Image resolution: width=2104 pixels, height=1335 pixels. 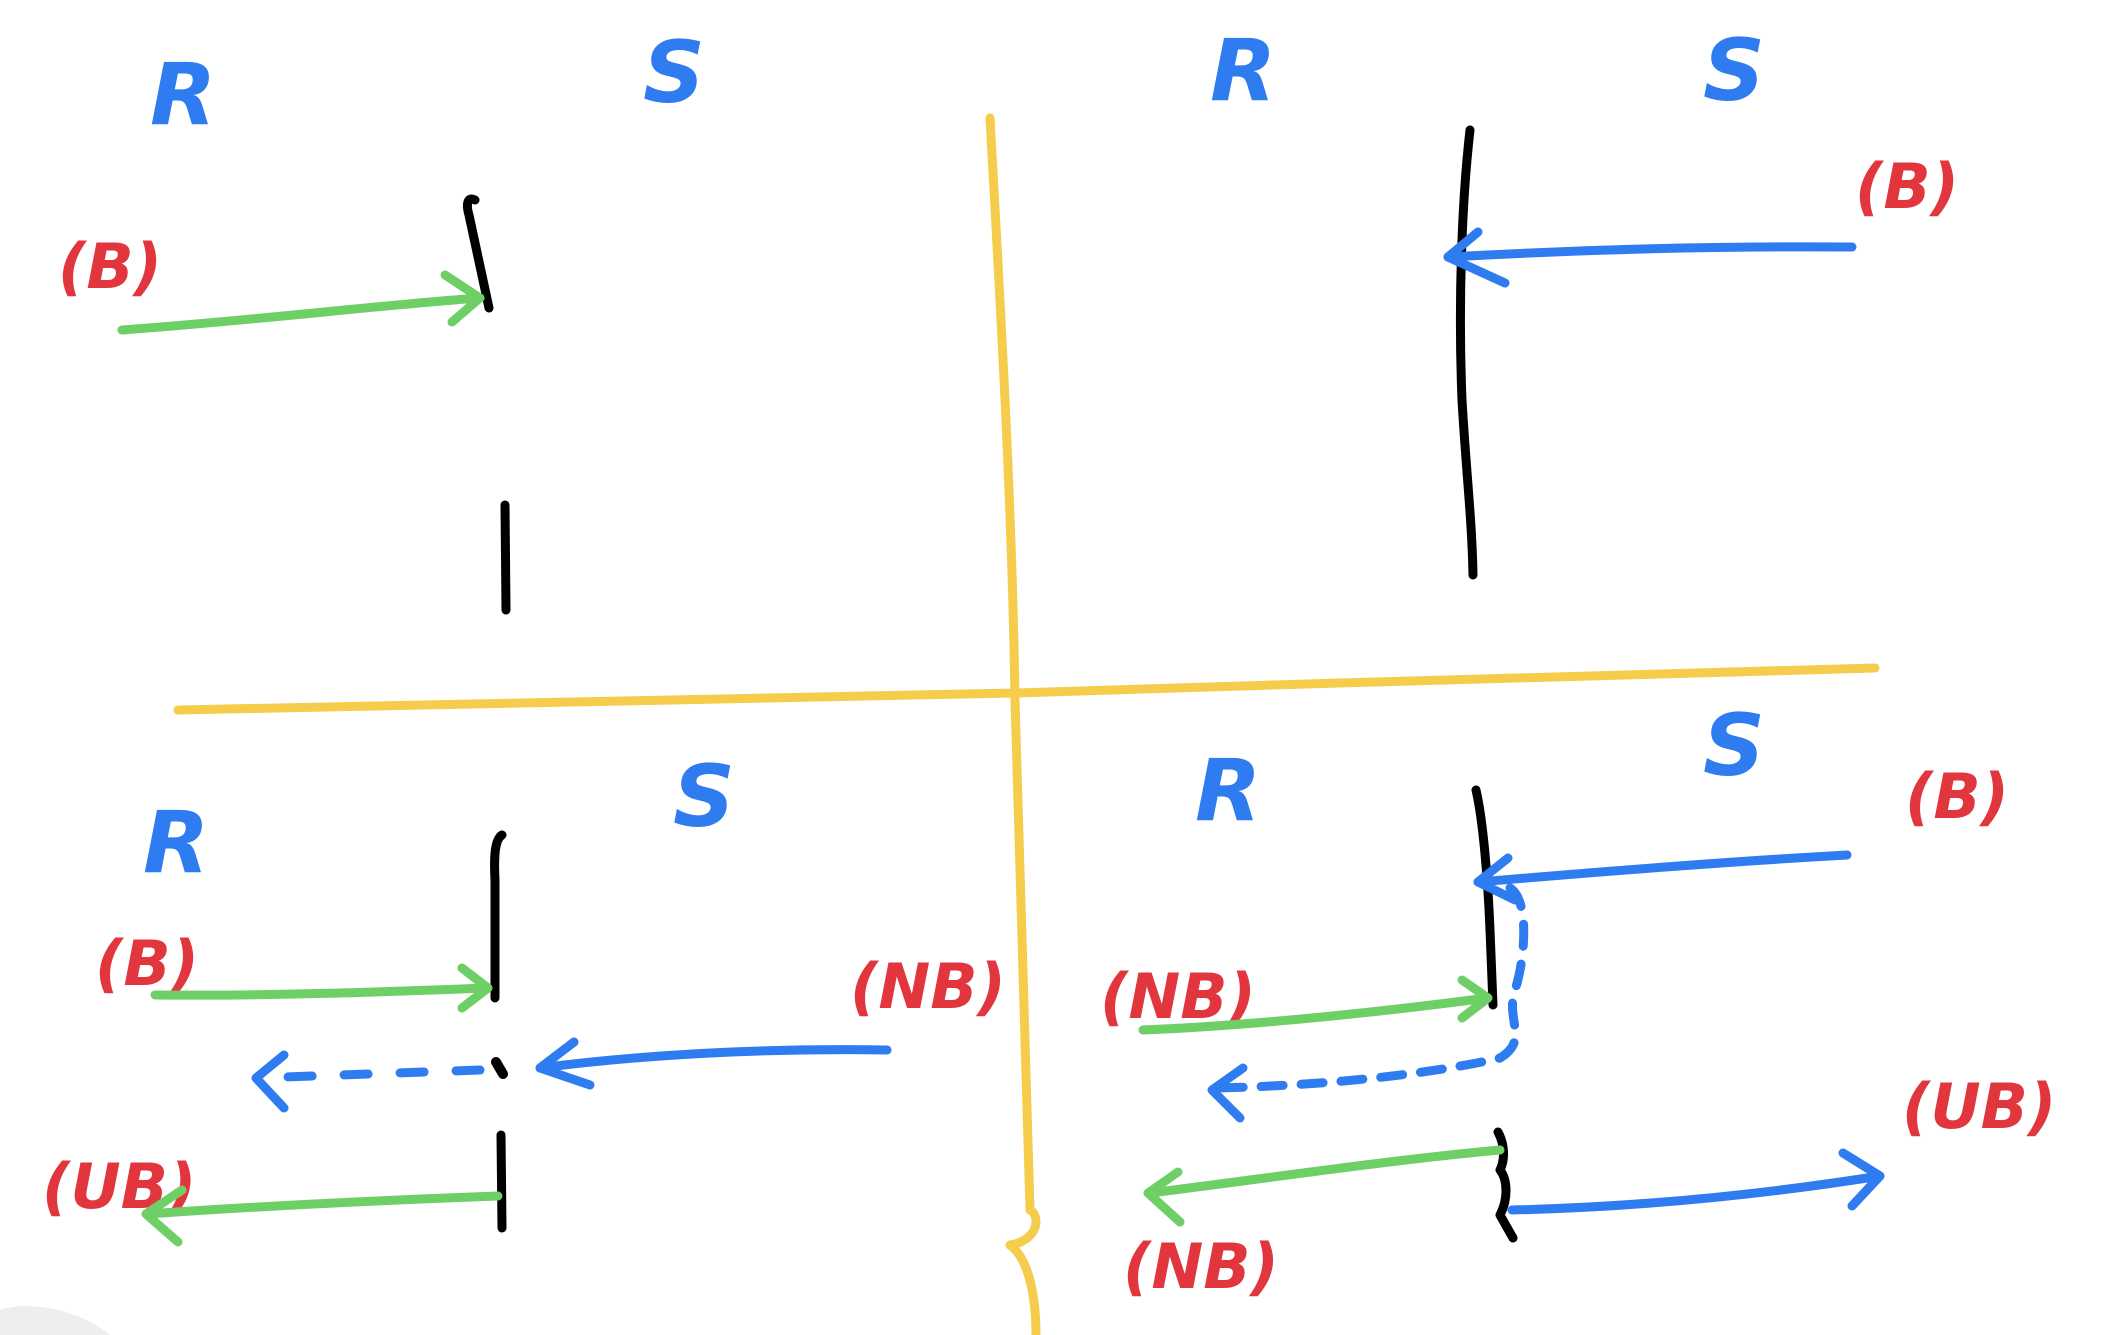 What do you see at coordinates (1466, 352) in the screenshot?
I see `timeline` at bounding box center [1466, 352].